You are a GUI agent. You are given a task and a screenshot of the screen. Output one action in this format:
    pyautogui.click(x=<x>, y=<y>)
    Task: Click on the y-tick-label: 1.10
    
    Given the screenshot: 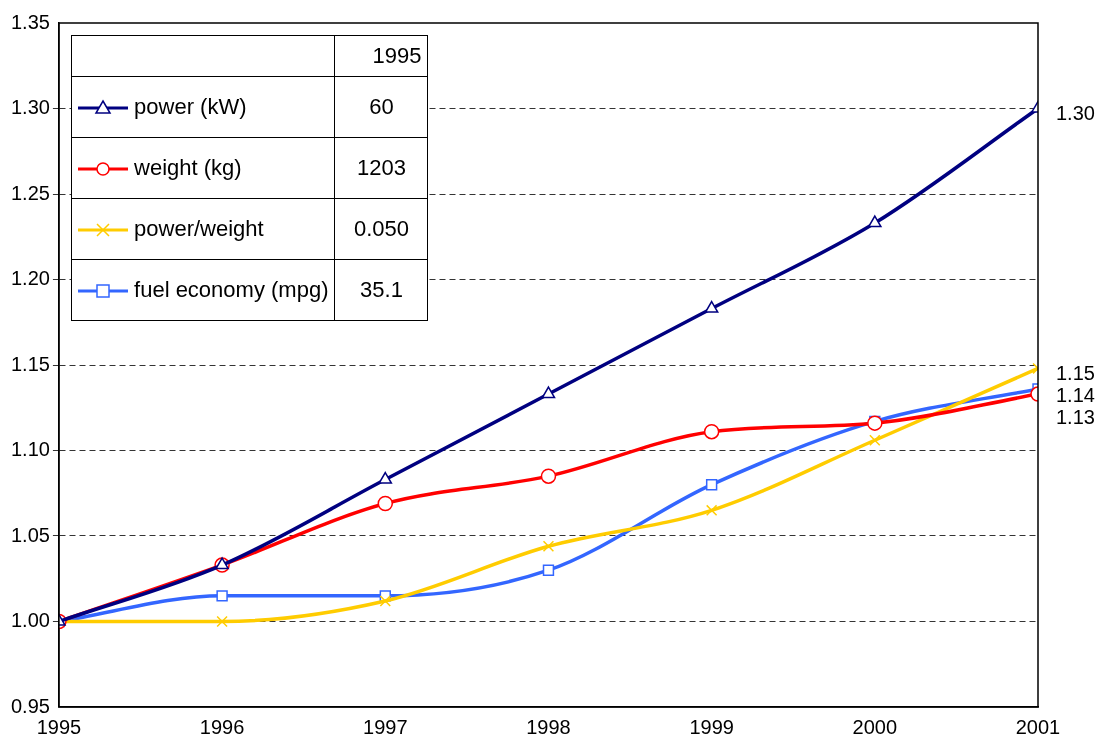 What is the action you would take?
    pyautogui.click(x=30, y=449)
    